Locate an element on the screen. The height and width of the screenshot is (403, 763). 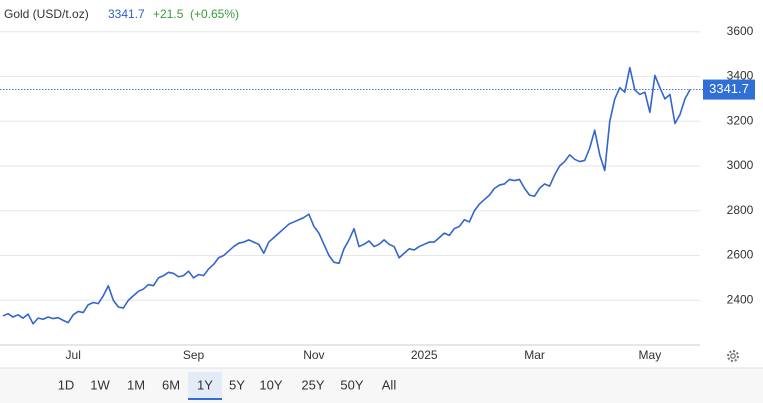
range-button: All is located at coordinates (389, 384).